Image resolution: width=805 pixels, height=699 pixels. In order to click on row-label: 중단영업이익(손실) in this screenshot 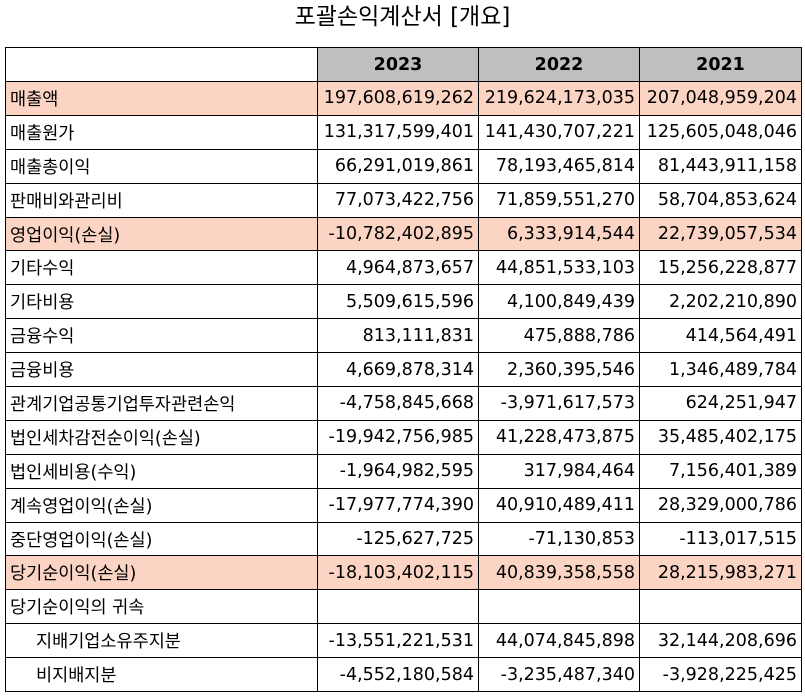, I will do `click(161, 539)`.